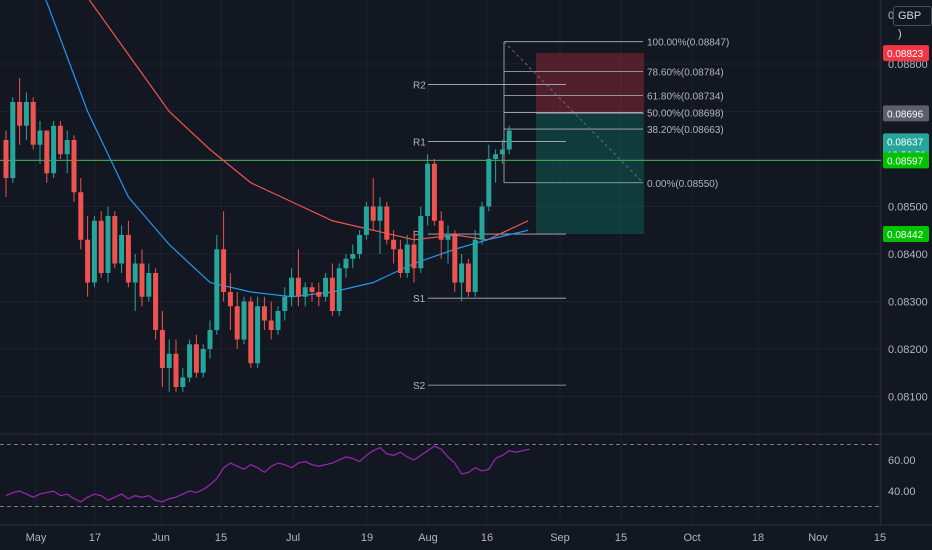 The image size is (932, 550). Describe the element at coordinates (36, 538) in the screenshot. I see `time-tick-label: May` at that location.